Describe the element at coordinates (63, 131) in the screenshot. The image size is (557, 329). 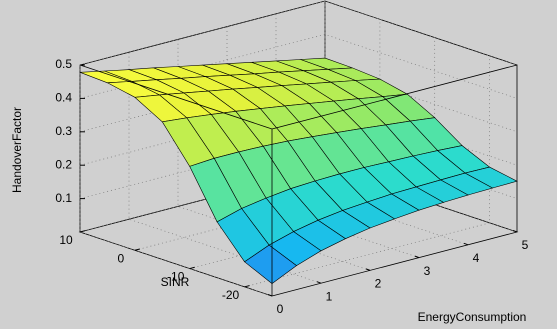
I see `z-tick-label: 0.3` at that location.